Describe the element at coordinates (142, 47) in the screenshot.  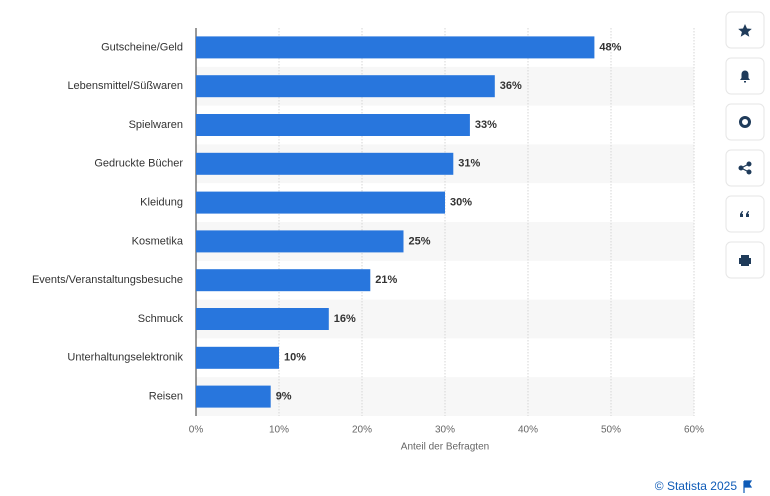
I see `y-tick-label: Gutscheine/Geld` at that location.